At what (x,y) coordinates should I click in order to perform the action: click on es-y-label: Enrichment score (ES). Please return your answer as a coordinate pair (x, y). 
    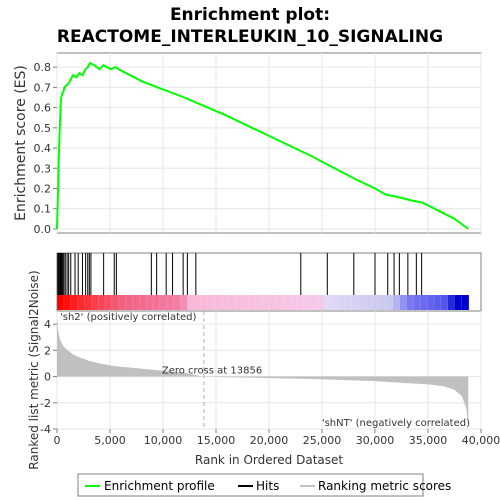
    Looking at the image, I should click on (21, 143).